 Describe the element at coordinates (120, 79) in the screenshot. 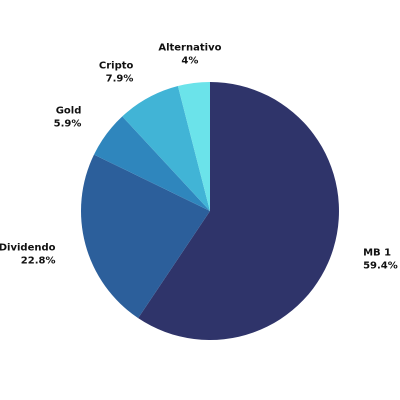

I see `pie-label-value: 7.9%` at that location.